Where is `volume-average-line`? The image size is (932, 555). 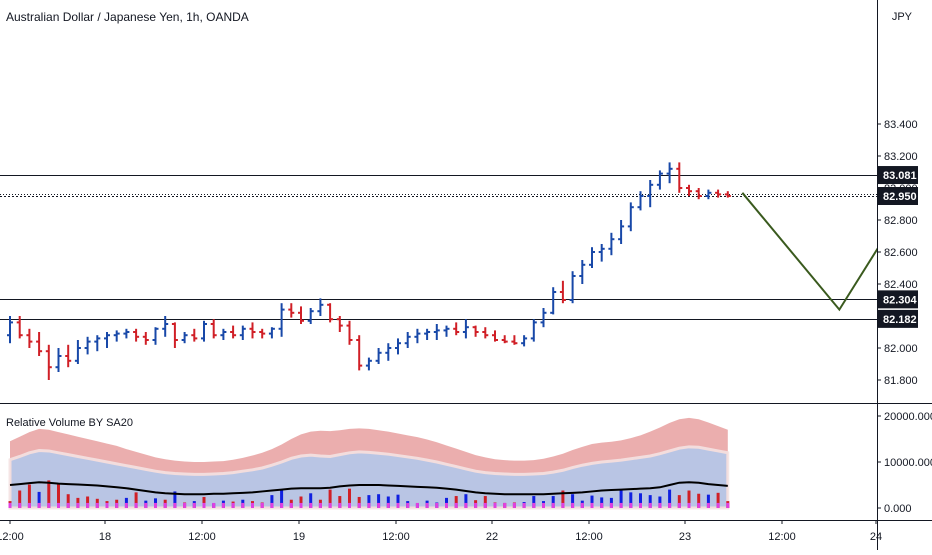
volume-average-line is located at coordinates (368, 488).